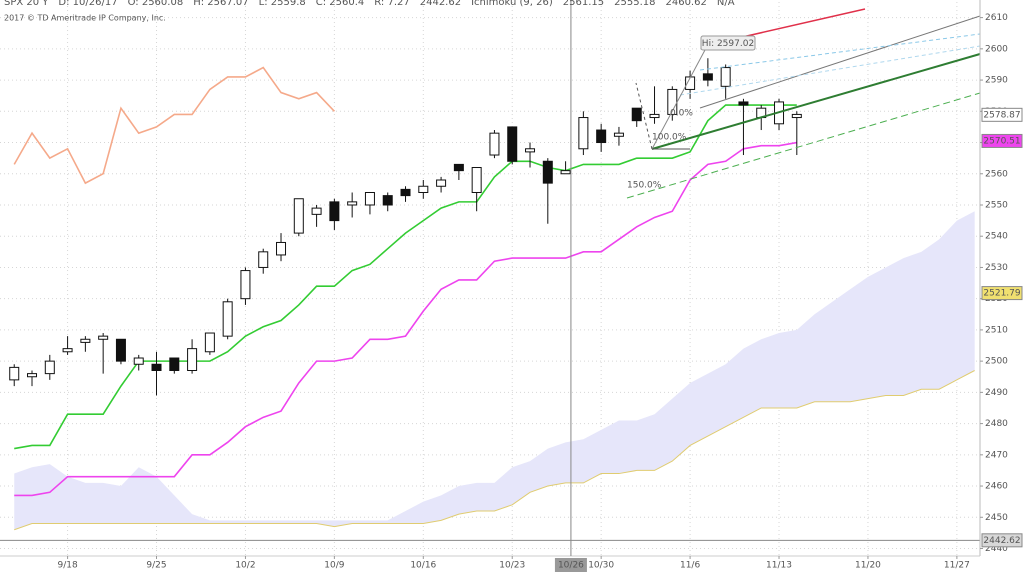 The image size is (1024, 576). What do you see at coordinates (996, 174) in the screenshot?
I see `y-tick-label: 2560` at bounding box center [996, 174].